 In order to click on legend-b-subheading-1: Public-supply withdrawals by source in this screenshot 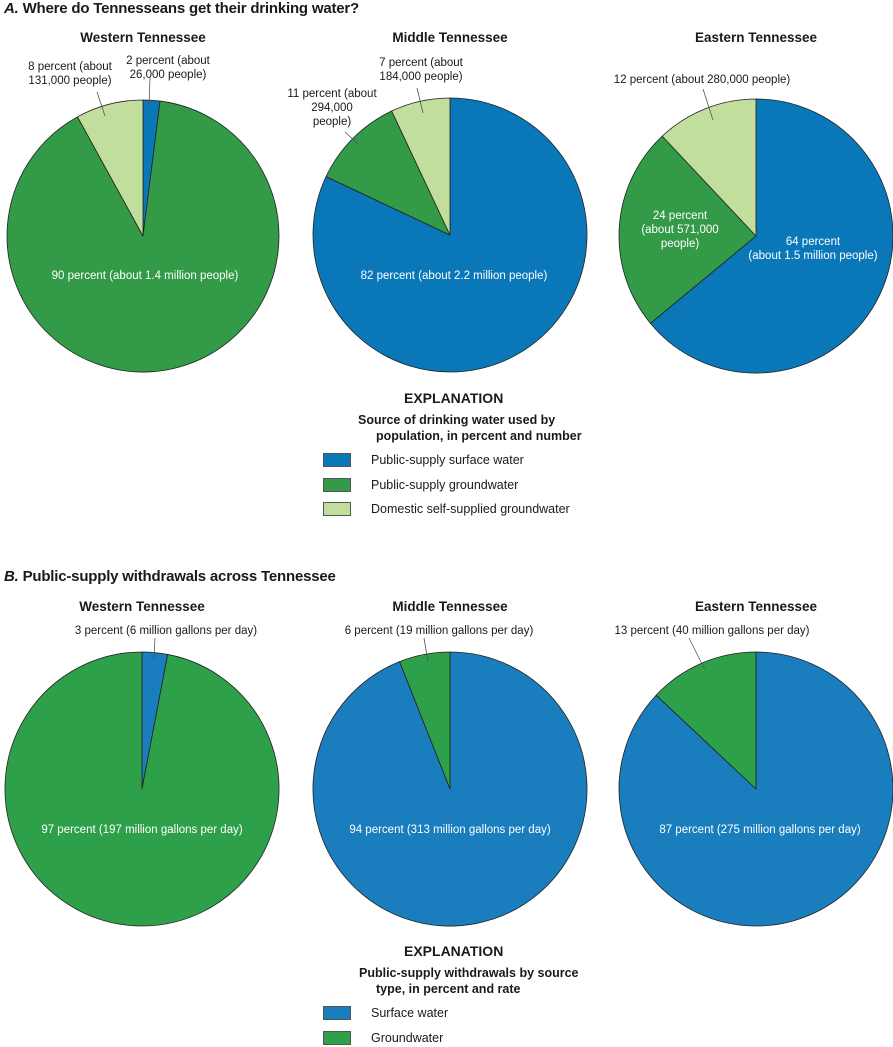, I will do `click(469, 973)`.